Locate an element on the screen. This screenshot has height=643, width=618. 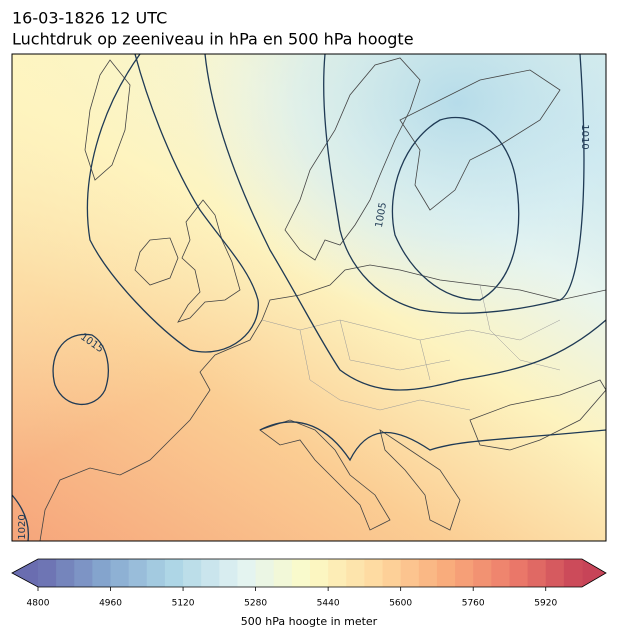
colorbar-tick-label: 4960 is located at coordinates (110, 604).